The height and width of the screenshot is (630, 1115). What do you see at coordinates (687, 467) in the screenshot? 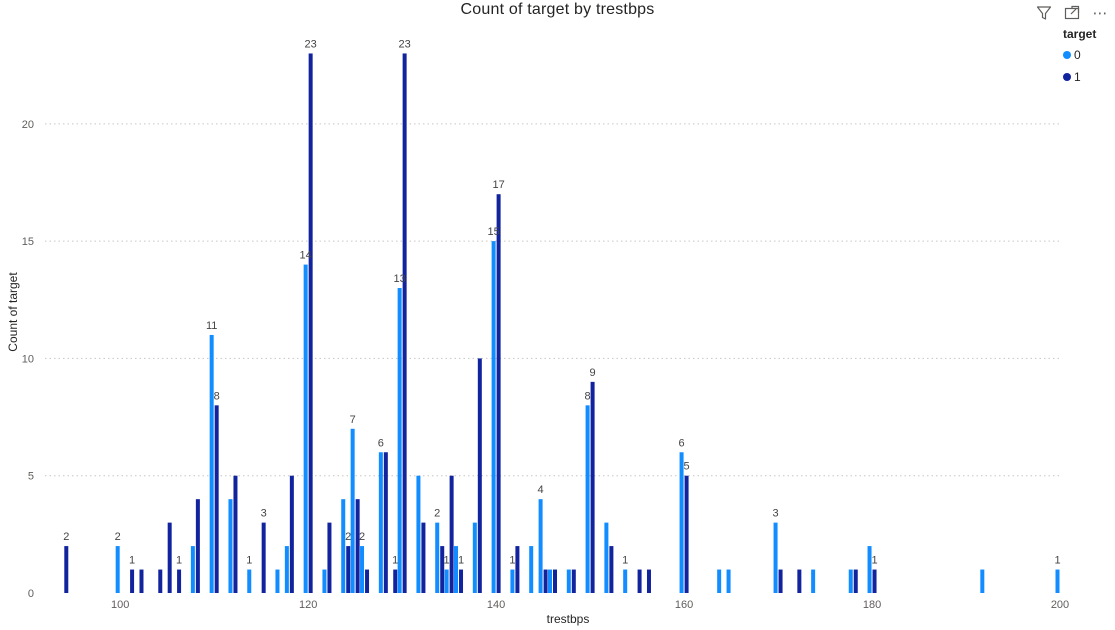
I see `data-label: 5` at bounding box center [687, 467].